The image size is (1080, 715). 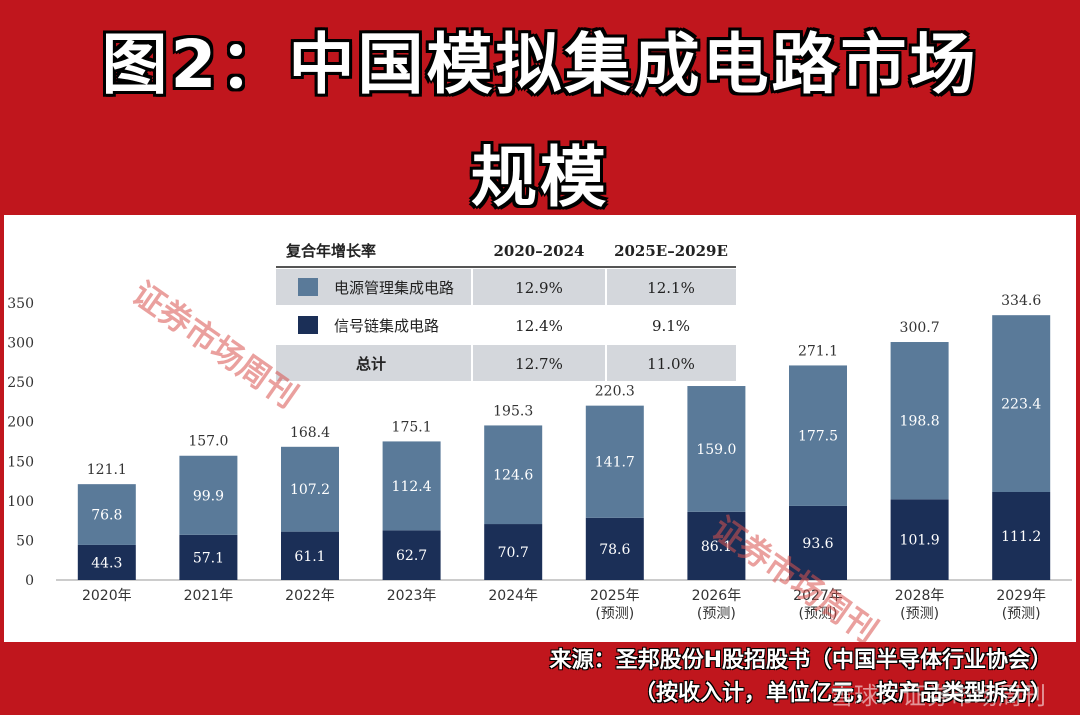 I want to click on x-tick-label: 2023年, so click(x=412, y=596).